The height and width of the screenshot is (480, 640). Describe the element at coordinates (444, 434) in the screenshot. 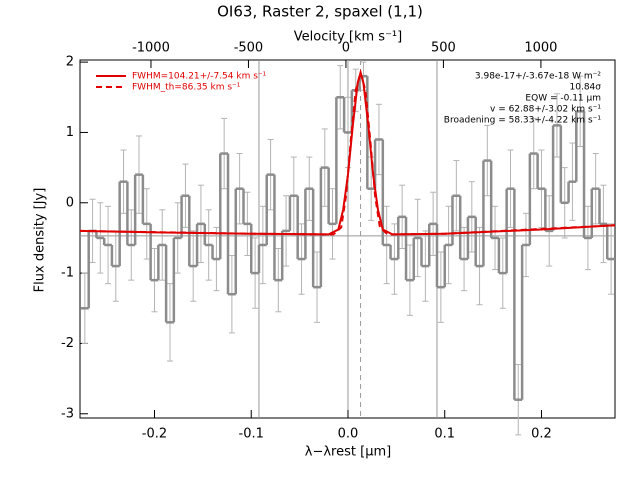

I see `x-tick-label: 0.1` at that location.